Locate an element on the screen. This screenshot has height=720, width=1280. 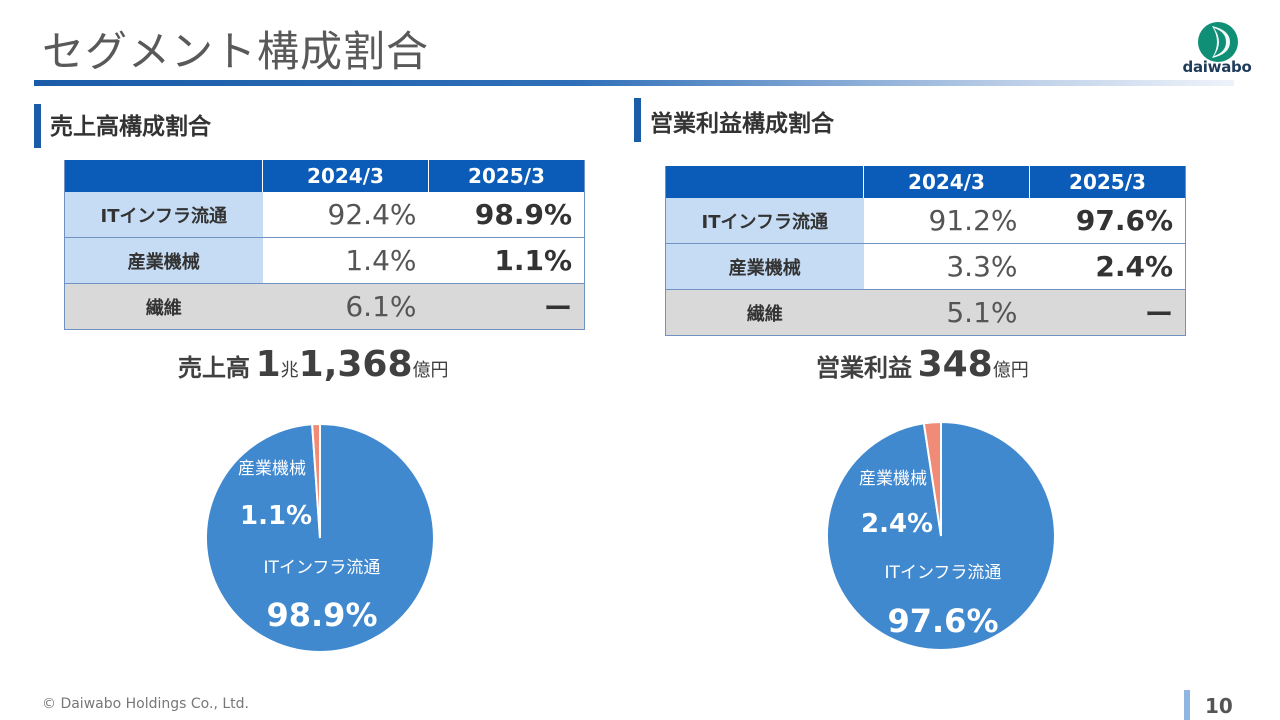
profit-section-bar is located at coordinates (637, 120).